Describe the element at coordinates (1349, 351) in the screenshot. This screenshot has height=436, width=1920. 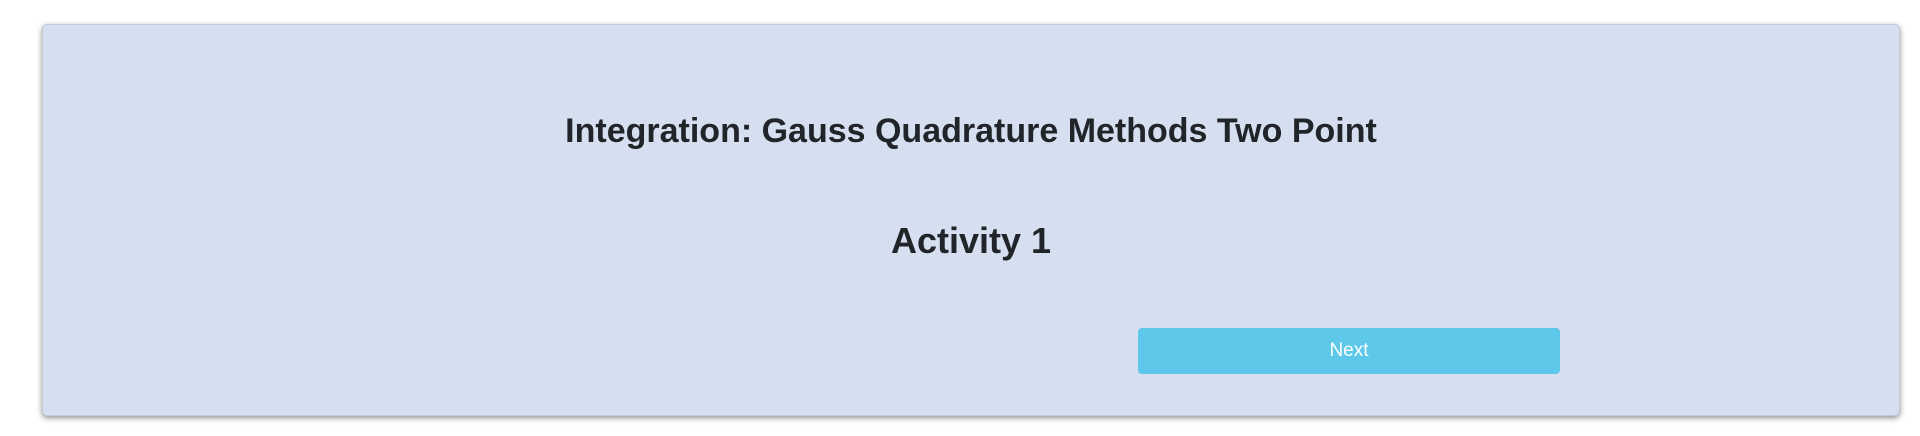
I see `next-button: Next` at that location.